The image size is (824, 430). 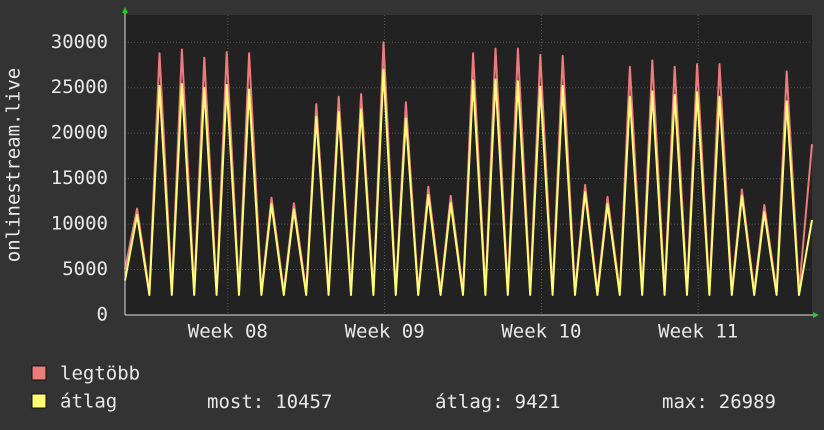 What do you see at coordinates (85, 269) in the screenshot?
I see `y-tick-label: 5000` at bounding box center [85, 269].